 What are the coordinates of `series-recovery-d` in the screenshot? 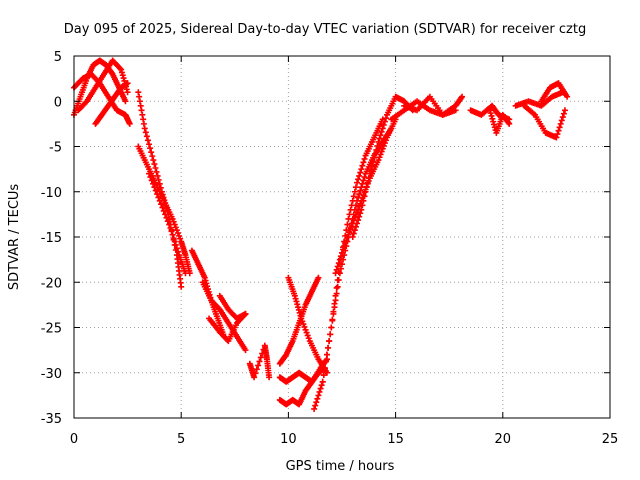 It's located at (382, 166).